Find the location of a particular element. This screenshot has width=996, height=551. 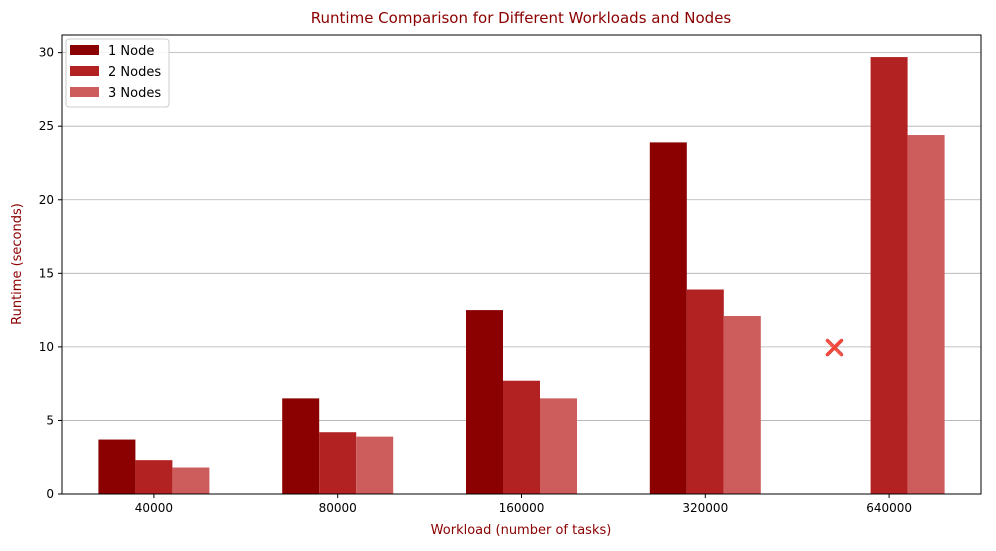

x-tick-label: 80000 is located at coordinates (338, 508).